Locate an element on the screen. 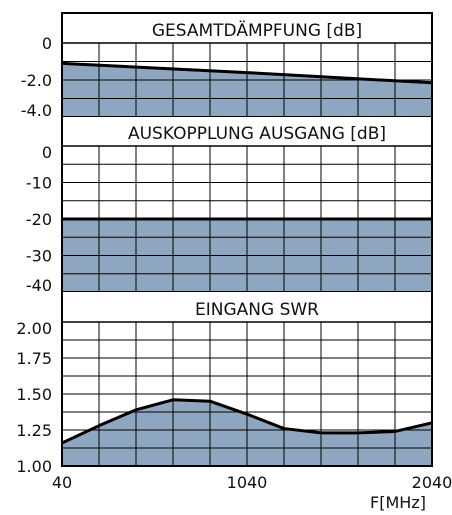 Image resolution: width=452 pixels, height=515 pixels. panel-1-title: GESAMTDÄMPFUNG [dB] is located at coordinates (257, 30).